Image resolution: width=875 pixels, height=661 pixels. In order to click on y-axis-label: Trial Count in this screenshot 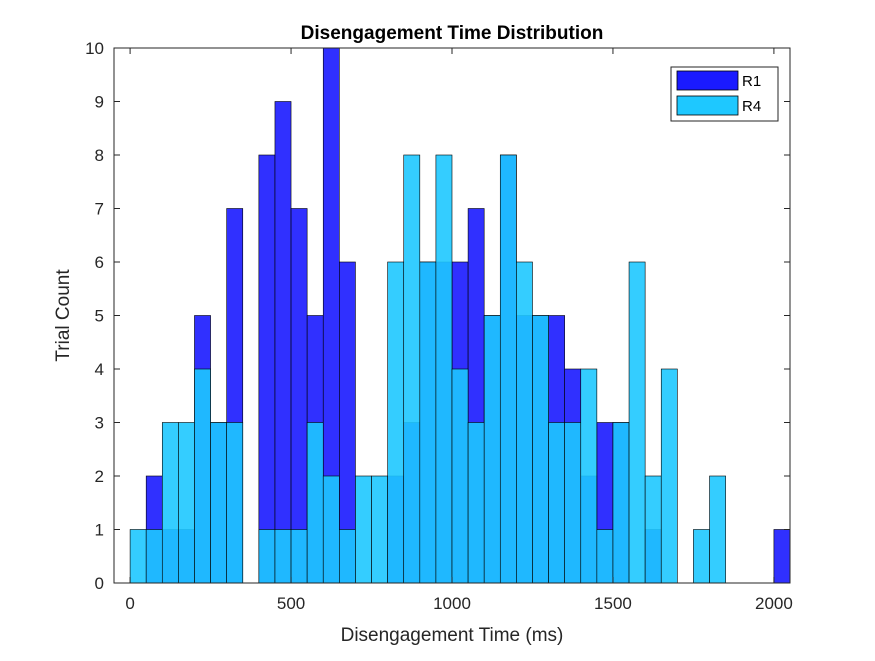, I will do `click(63, 315)`.